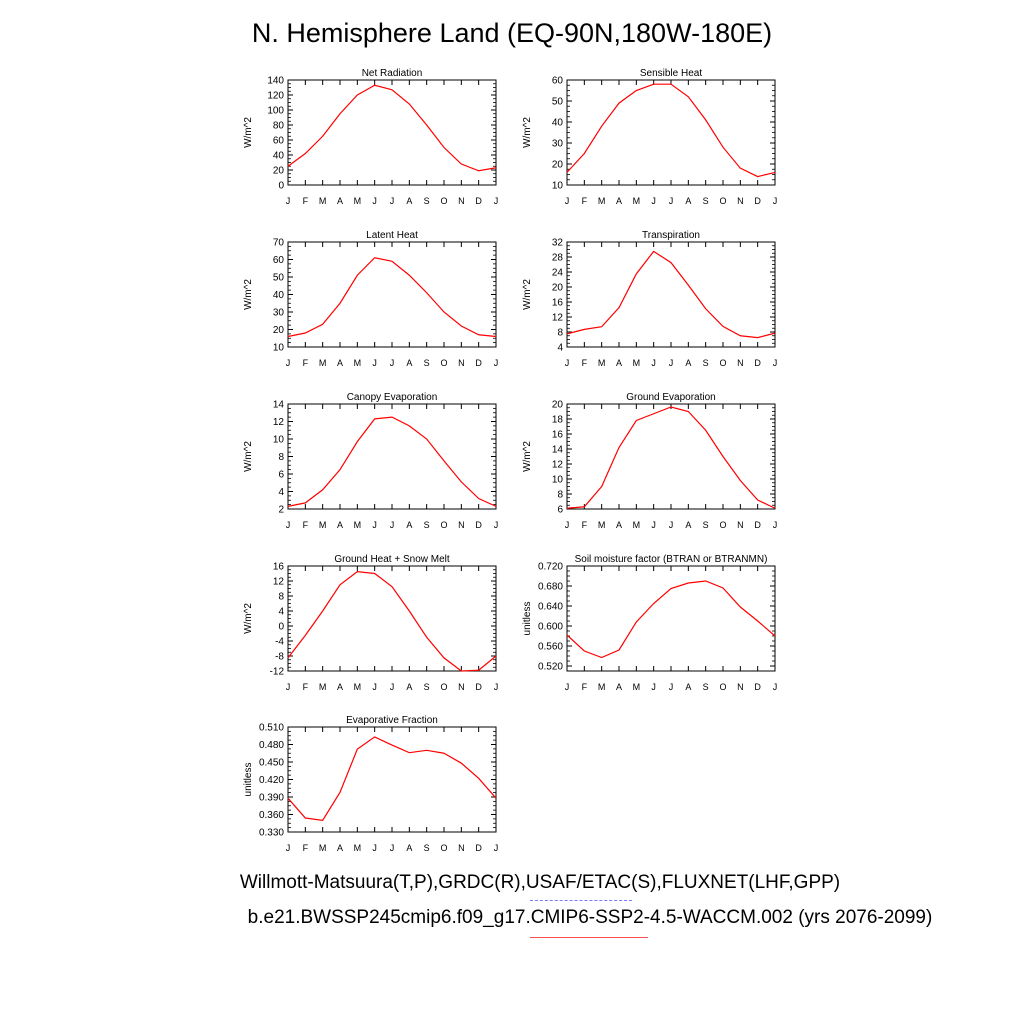 Image resolution: width=1024 pixels, height=1024 pixels. I want to click on y-tick-label: 0.420, so click(271, 780).